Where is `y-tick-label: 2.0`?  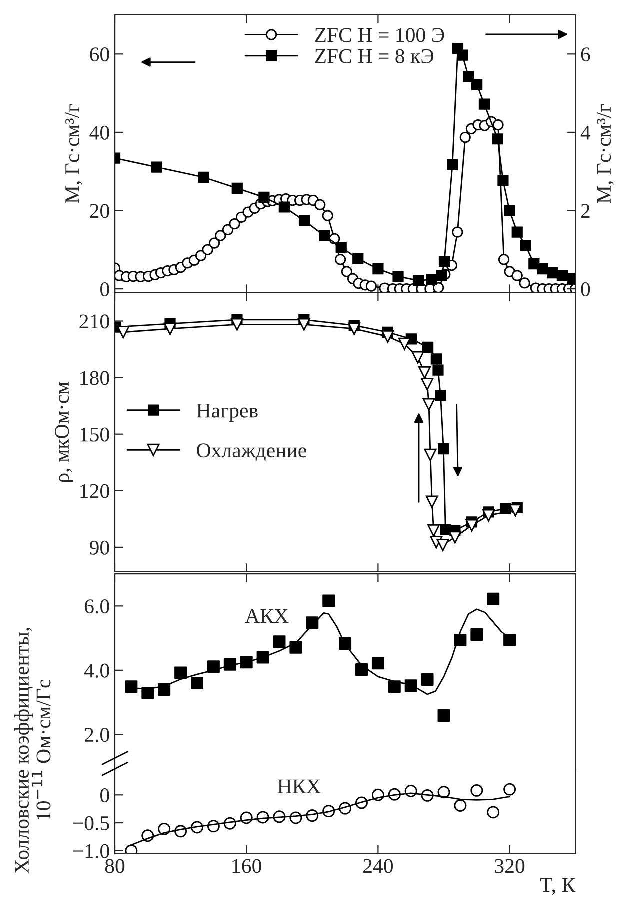
y-tick-label: 2.0 is located at coordinates (97, 735).